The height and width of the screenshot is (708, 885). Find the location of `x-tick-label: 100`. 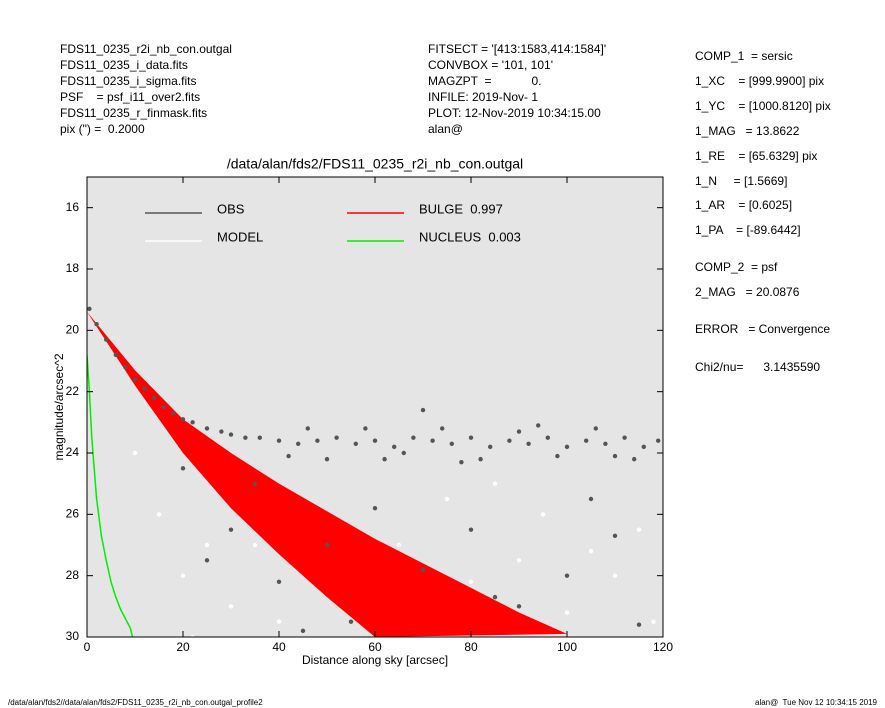

x-tick-label: 100 is located at coordinates (567, 647).